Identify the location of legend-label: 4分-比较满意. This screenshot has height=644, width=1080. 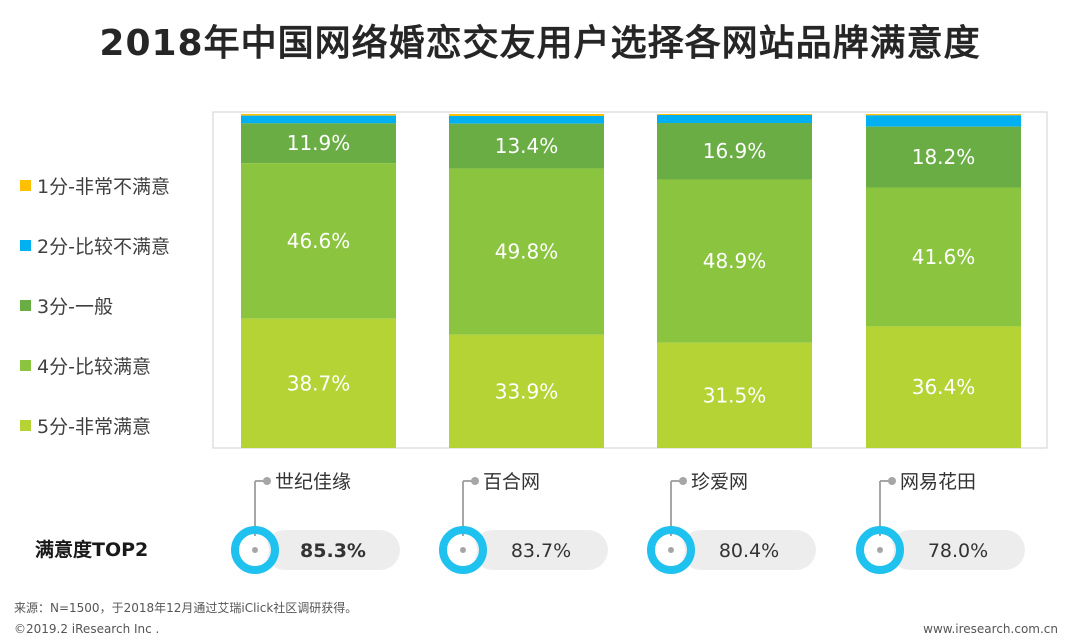
(94, 367).